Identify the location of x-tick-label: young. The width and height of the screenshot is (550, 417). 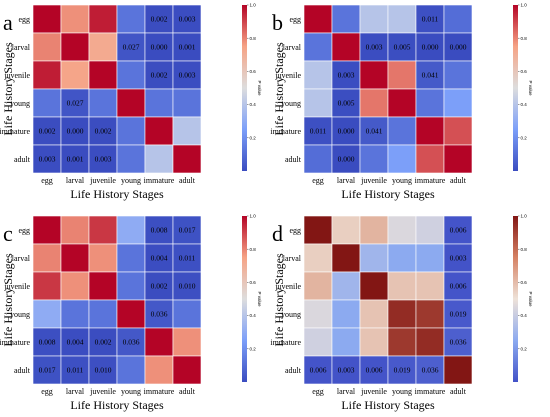
(131, 180).